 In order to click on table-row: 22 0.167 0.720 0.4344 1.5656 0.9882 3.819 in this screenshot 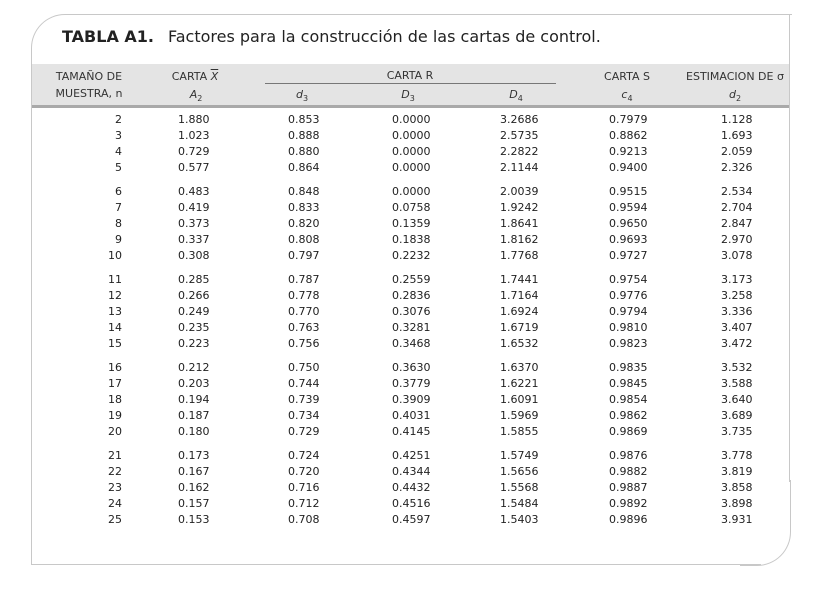, I will do `click(410, 472)`.